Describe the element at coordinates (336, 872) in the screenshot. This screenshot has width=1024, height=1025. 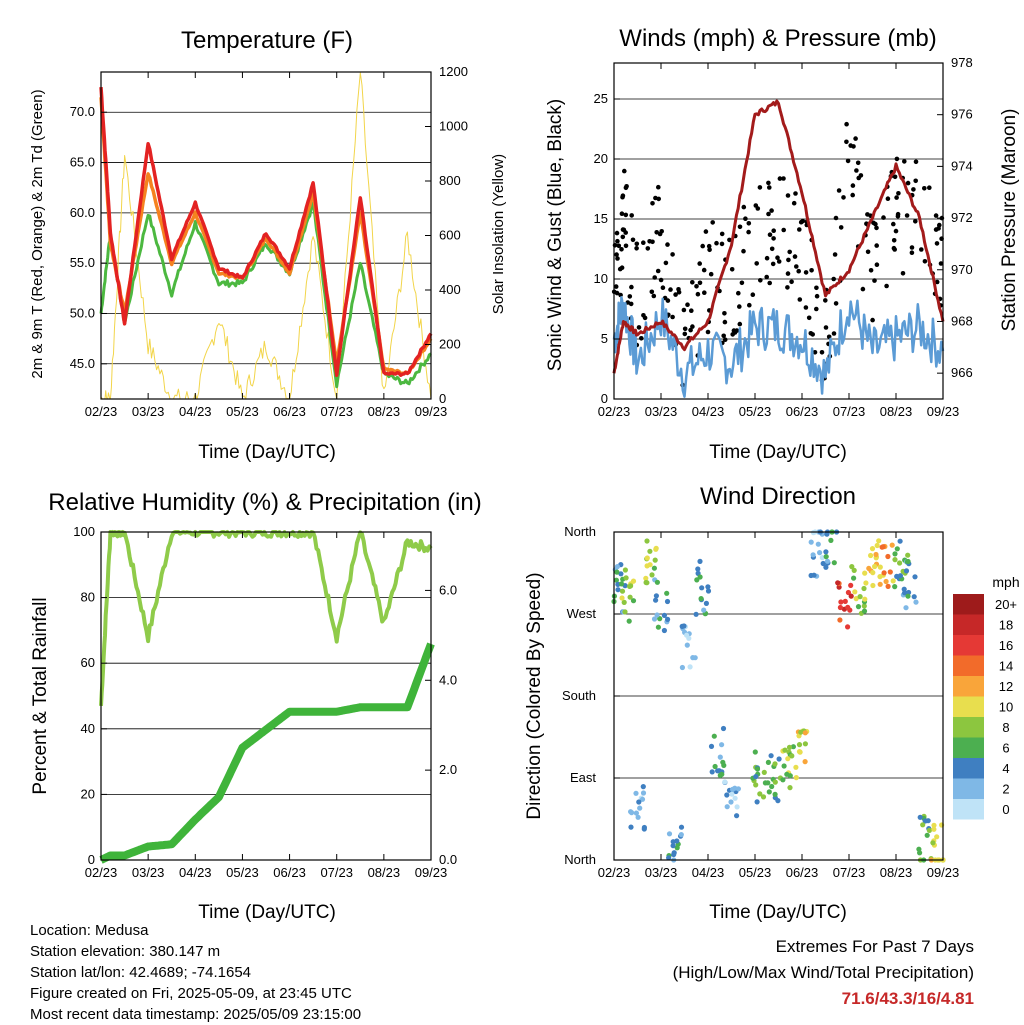
I see `rh-xtick-label: 07/23` at that location.